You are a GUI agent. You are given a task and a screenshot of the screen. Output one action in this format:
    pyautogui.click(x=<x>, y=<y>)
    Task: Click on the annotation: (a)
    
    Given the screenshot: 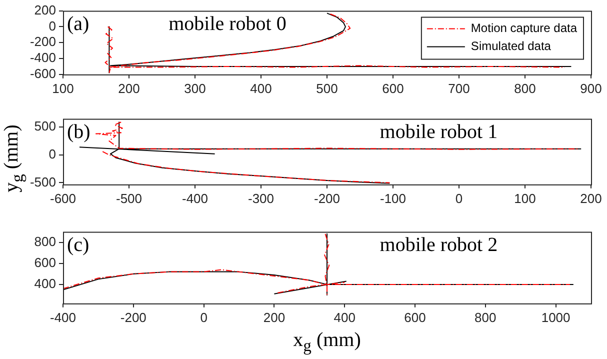 What is the action you would take?
    pyautogui.click(x=78, y=24)
    